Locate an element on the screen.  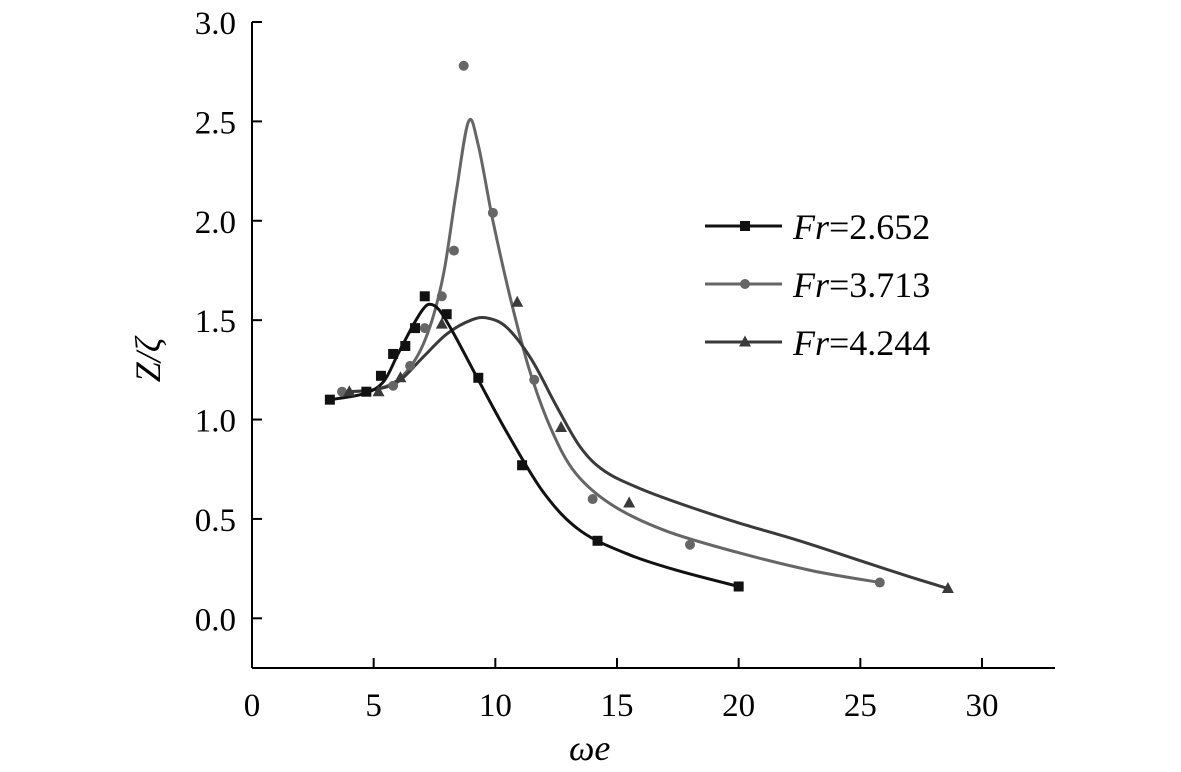
legend-label: Fr=3.713 is located at coordinates (861, 285).